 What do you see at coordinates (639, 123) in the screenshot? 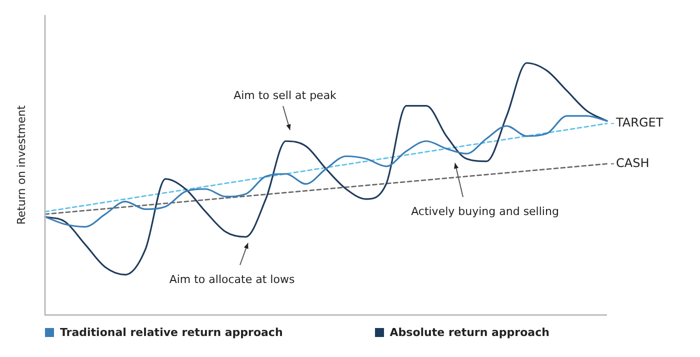
I see `legend-label: TARGET` at bounding box center [639, 123].